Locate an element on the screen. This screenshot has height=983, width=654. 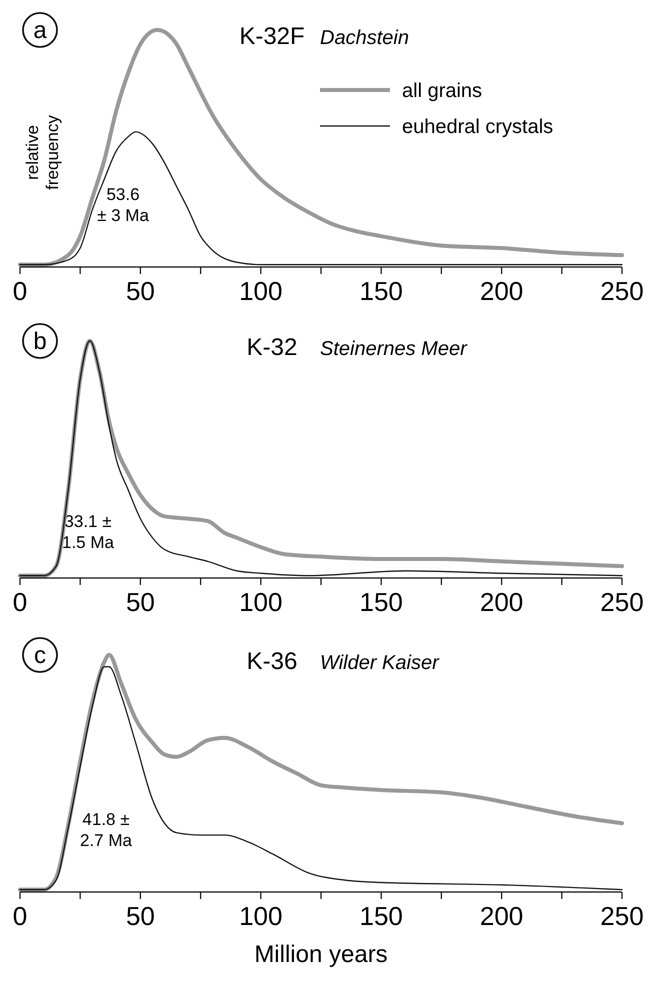
annotation: 33.1 ± 1.5 Ma is located at coordinates (88, 532).